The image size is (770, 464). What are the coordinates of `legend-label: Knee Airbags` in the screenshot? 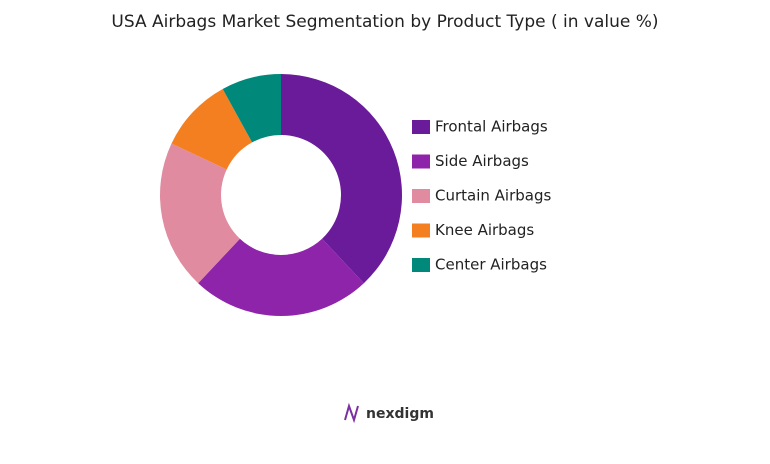 It's located at (484, 230).